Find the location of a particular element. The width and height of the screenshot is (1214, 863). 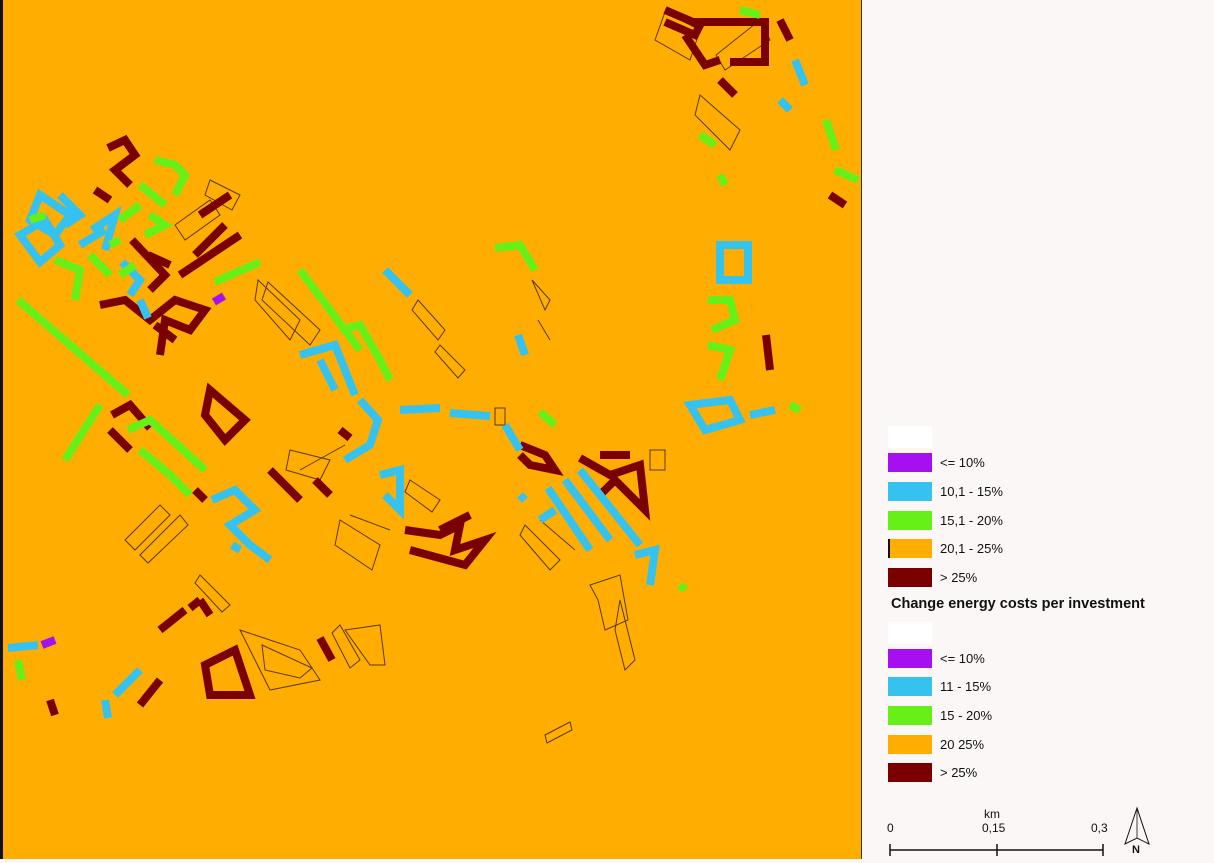

legend-header-swatch is located at coordinates (910, 437).